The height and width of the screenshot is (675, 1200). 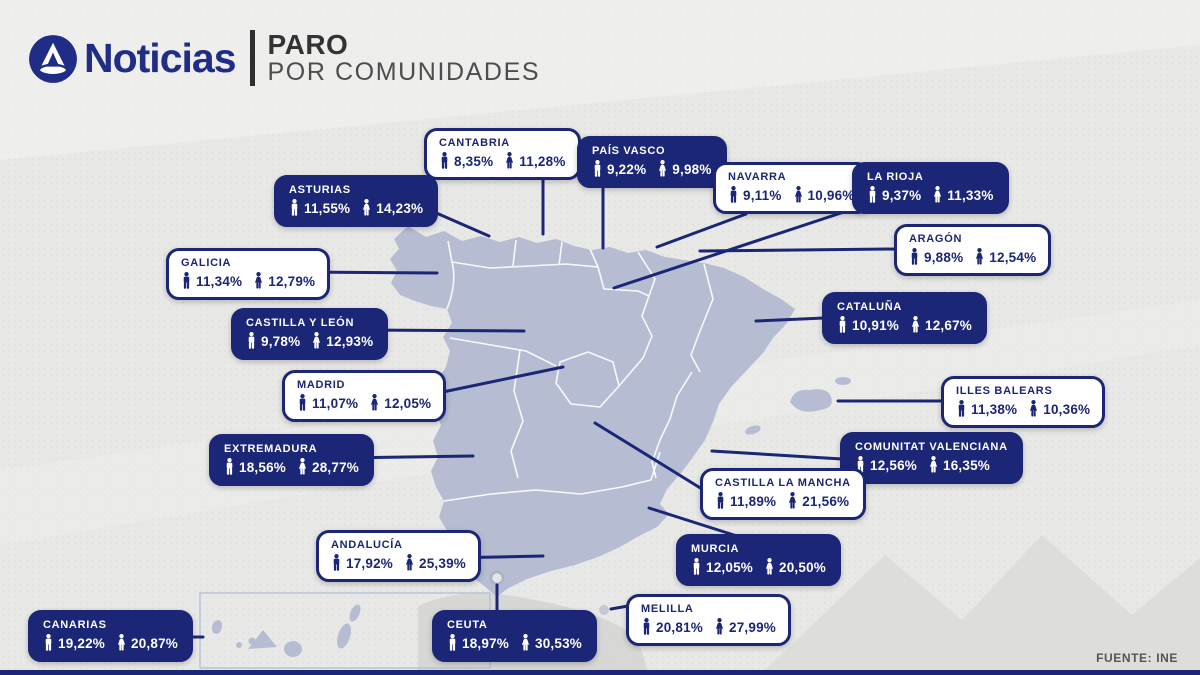 I want to click on region-name: COMUNITAT VALENCIANA, so click(x=931, y=447).